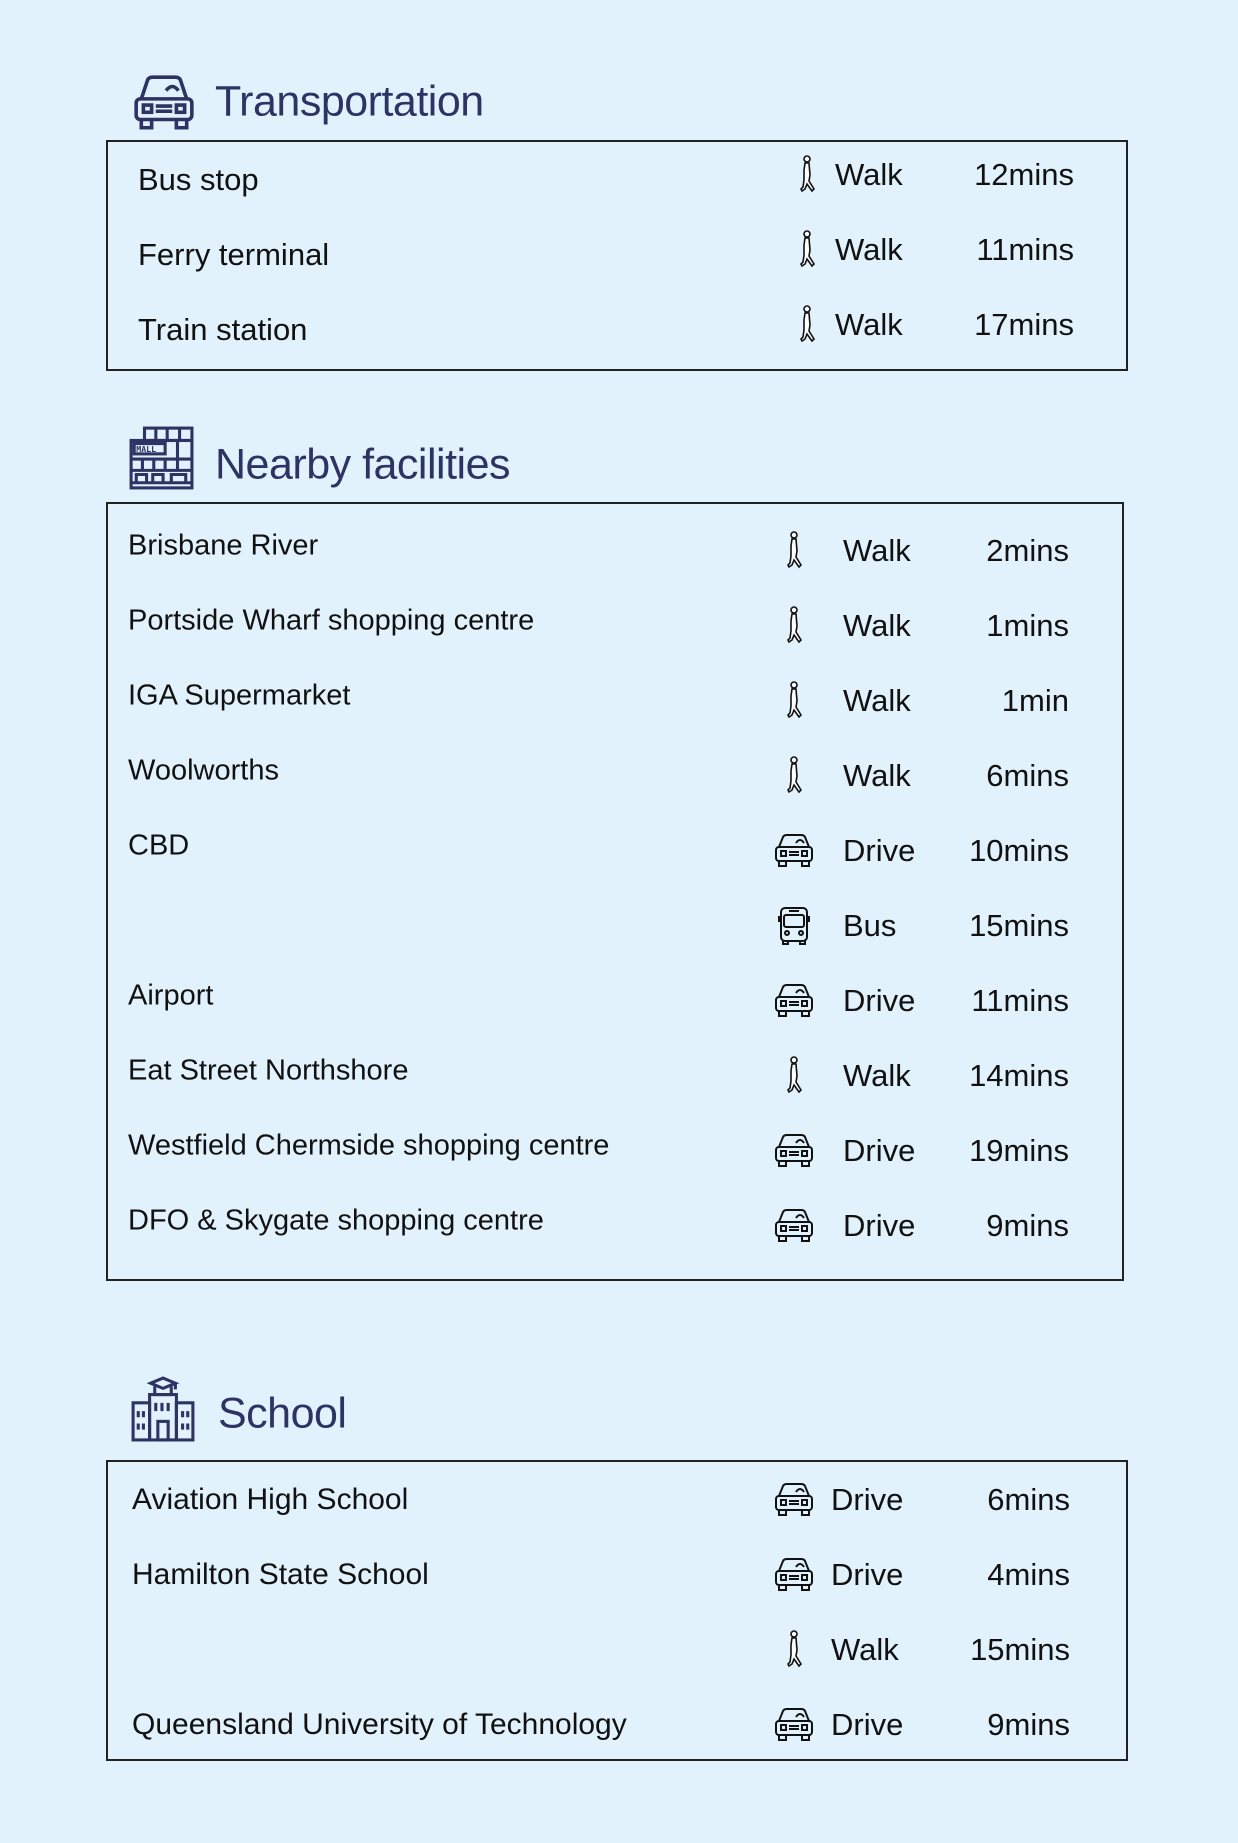 The height and width of the screenshot is (1843, 1238). I want to click on table-row: Airport Drive 11mins, so click(615, 1000).